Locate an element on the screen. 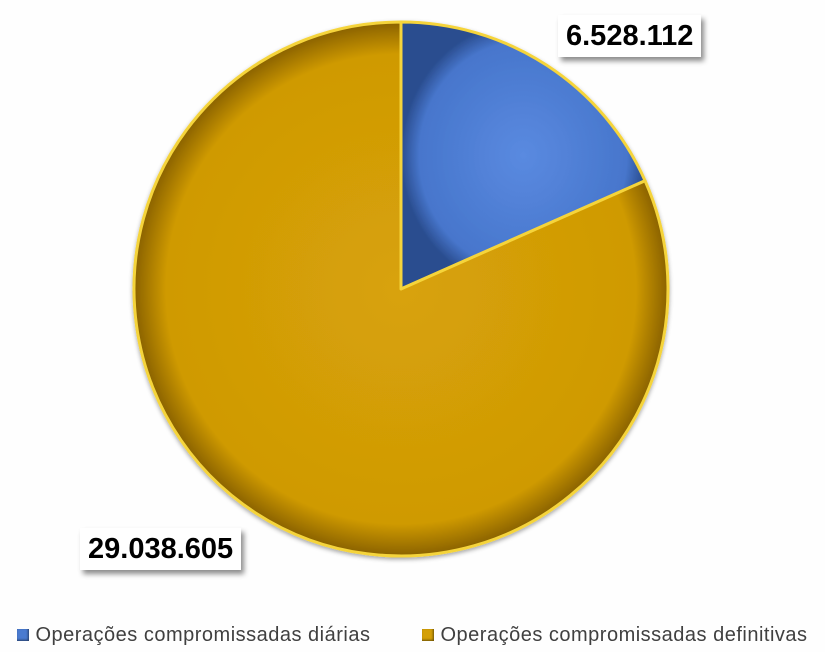  pie-slice-diarias is located at coordinates (523, 155).